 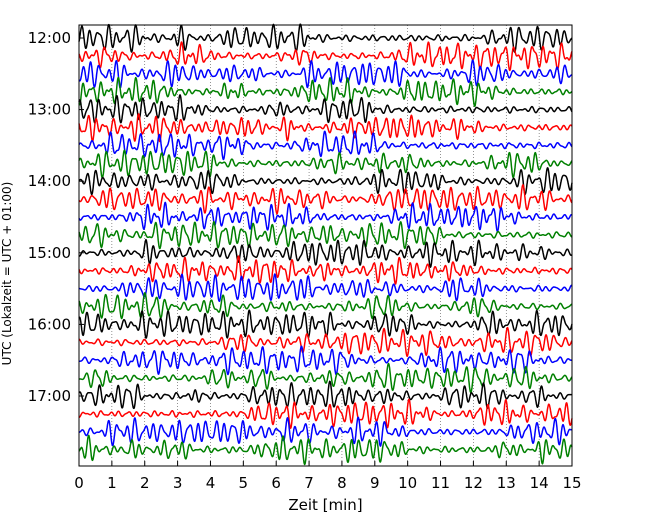 I want to click on y-tick-label: 16:00, so click(x=49, y=324).